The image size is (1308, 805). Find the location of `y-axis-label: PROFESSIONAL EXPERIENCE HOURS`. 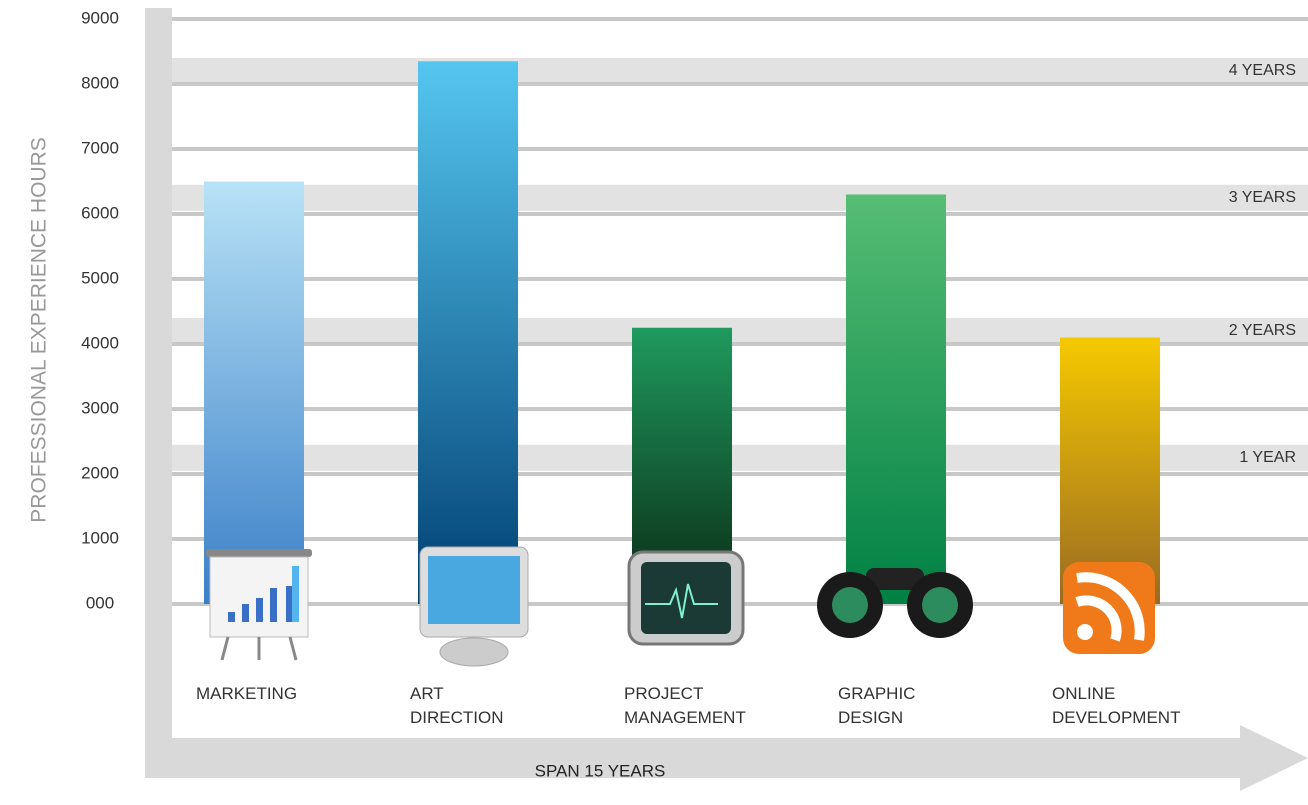

y-axis-label: PROFESSIONAL EXPERIENCE HOURS is located at coordinates (39, 329).